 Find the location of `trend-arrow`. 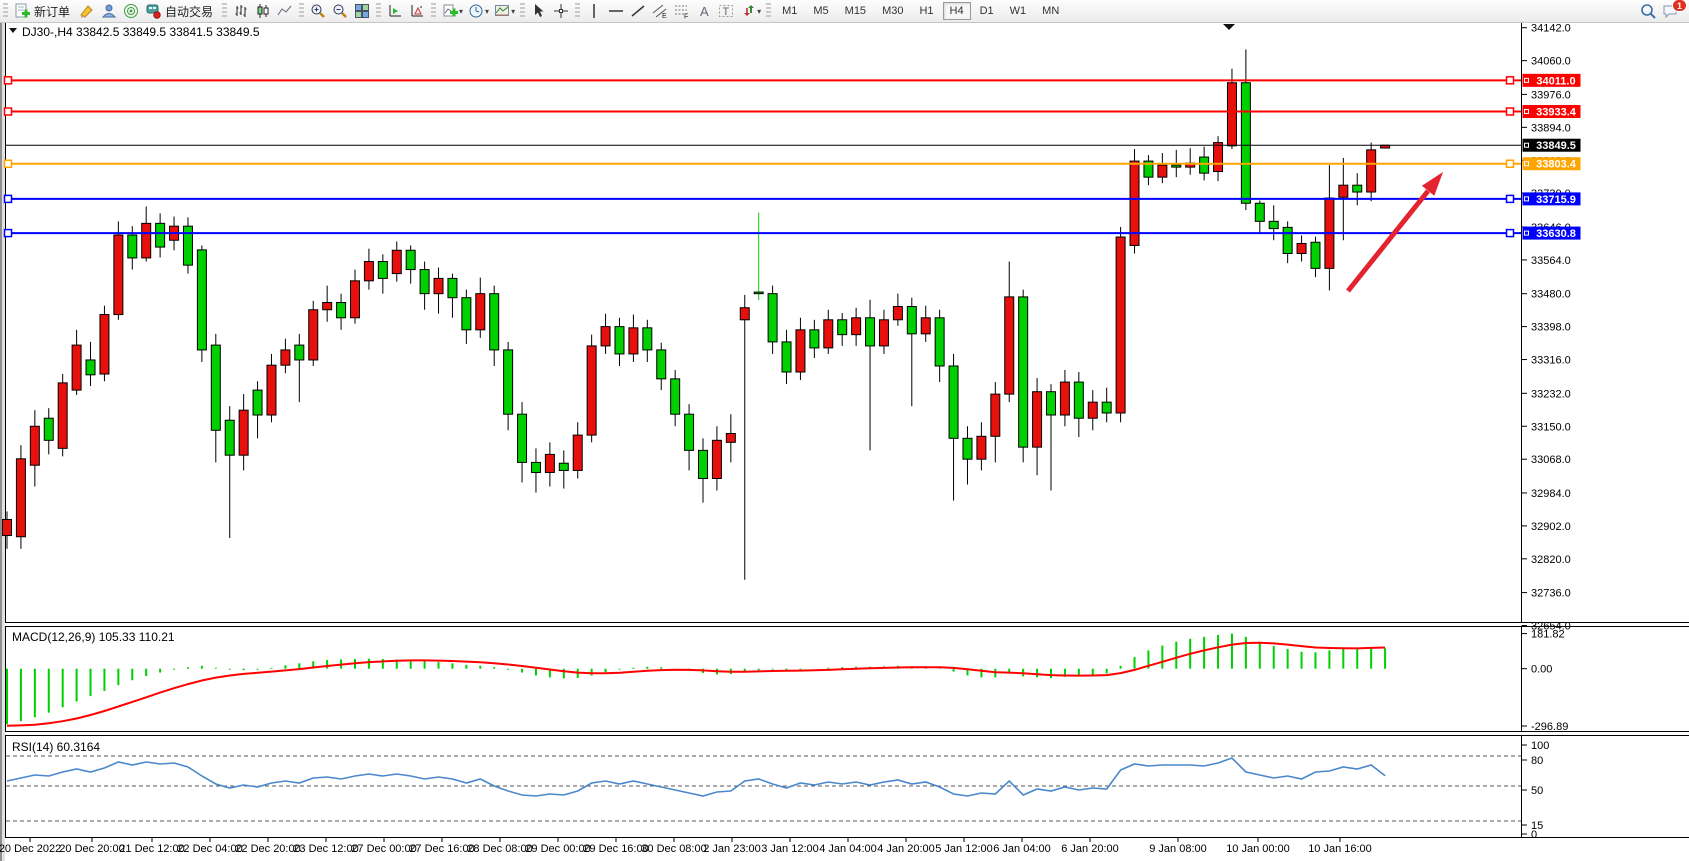

trend-arrow is located at coordinates (1388, 241).